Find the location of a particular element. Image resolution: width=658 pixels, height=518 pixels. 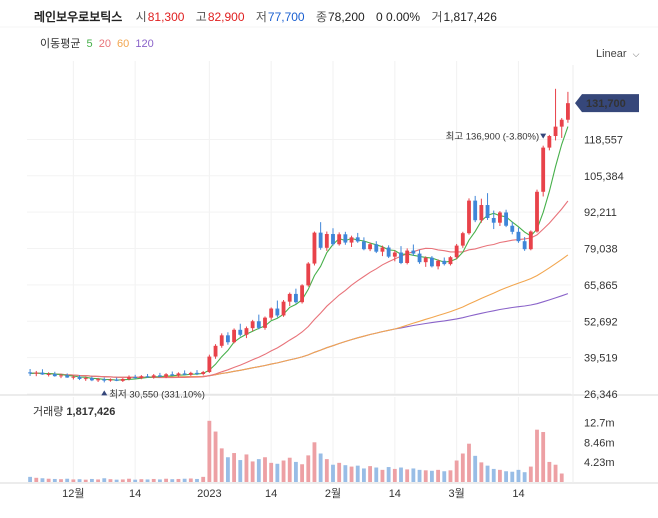

ma5-legend: 5 is located at coordinates (89, 44).